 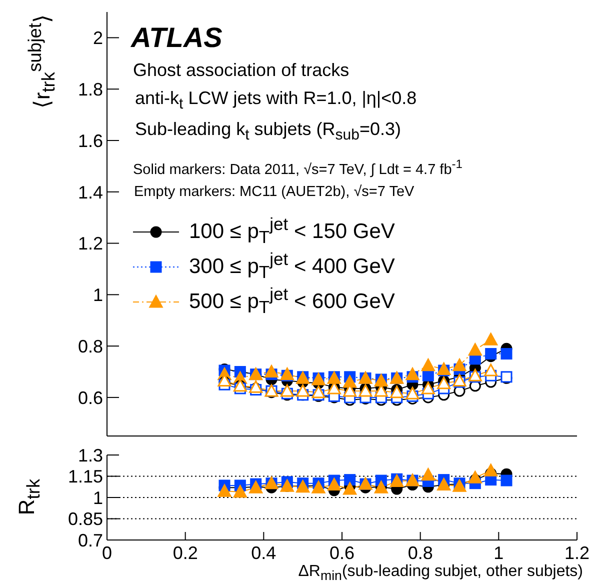 I want to click on x-tick-label: 1, so click(x=499, y=552).